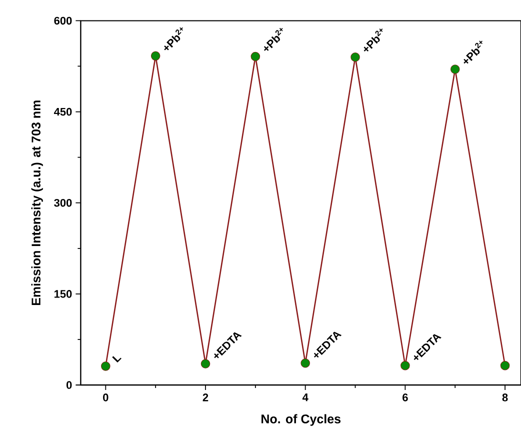  Describe the element at coordinates (301, 420) in the screenshot. I see `x-axis-title: No. of Cycles` at that location.